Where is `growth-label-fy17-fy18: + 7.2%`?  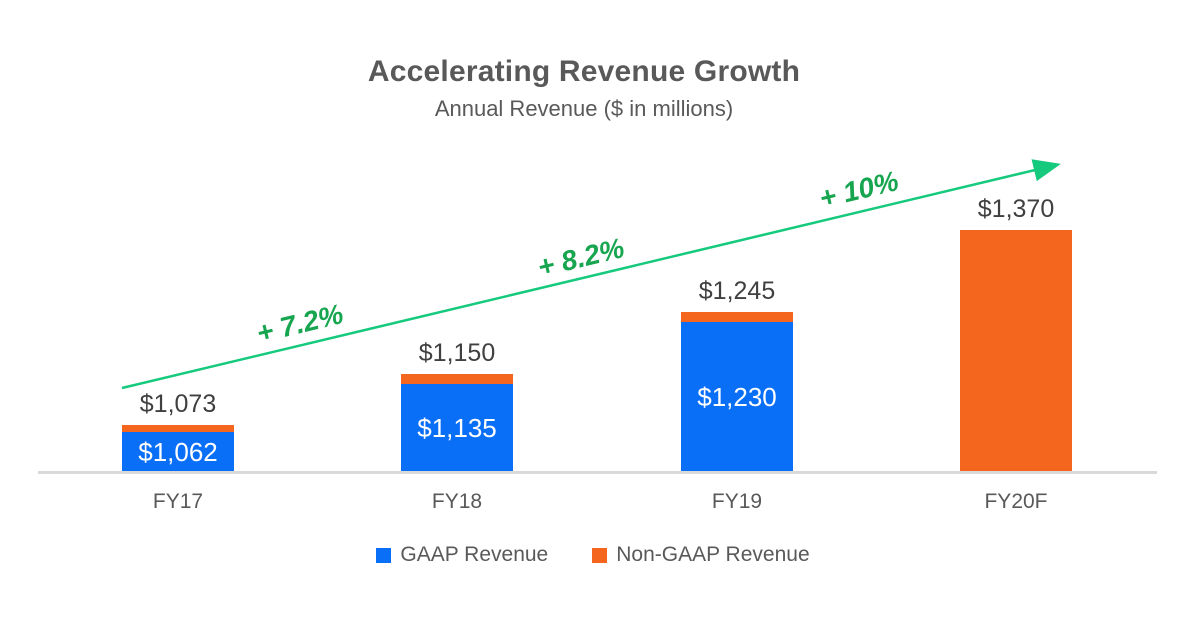
growth-label-fy17-fy18: + 7.2% is located at coordinates (300, 323).